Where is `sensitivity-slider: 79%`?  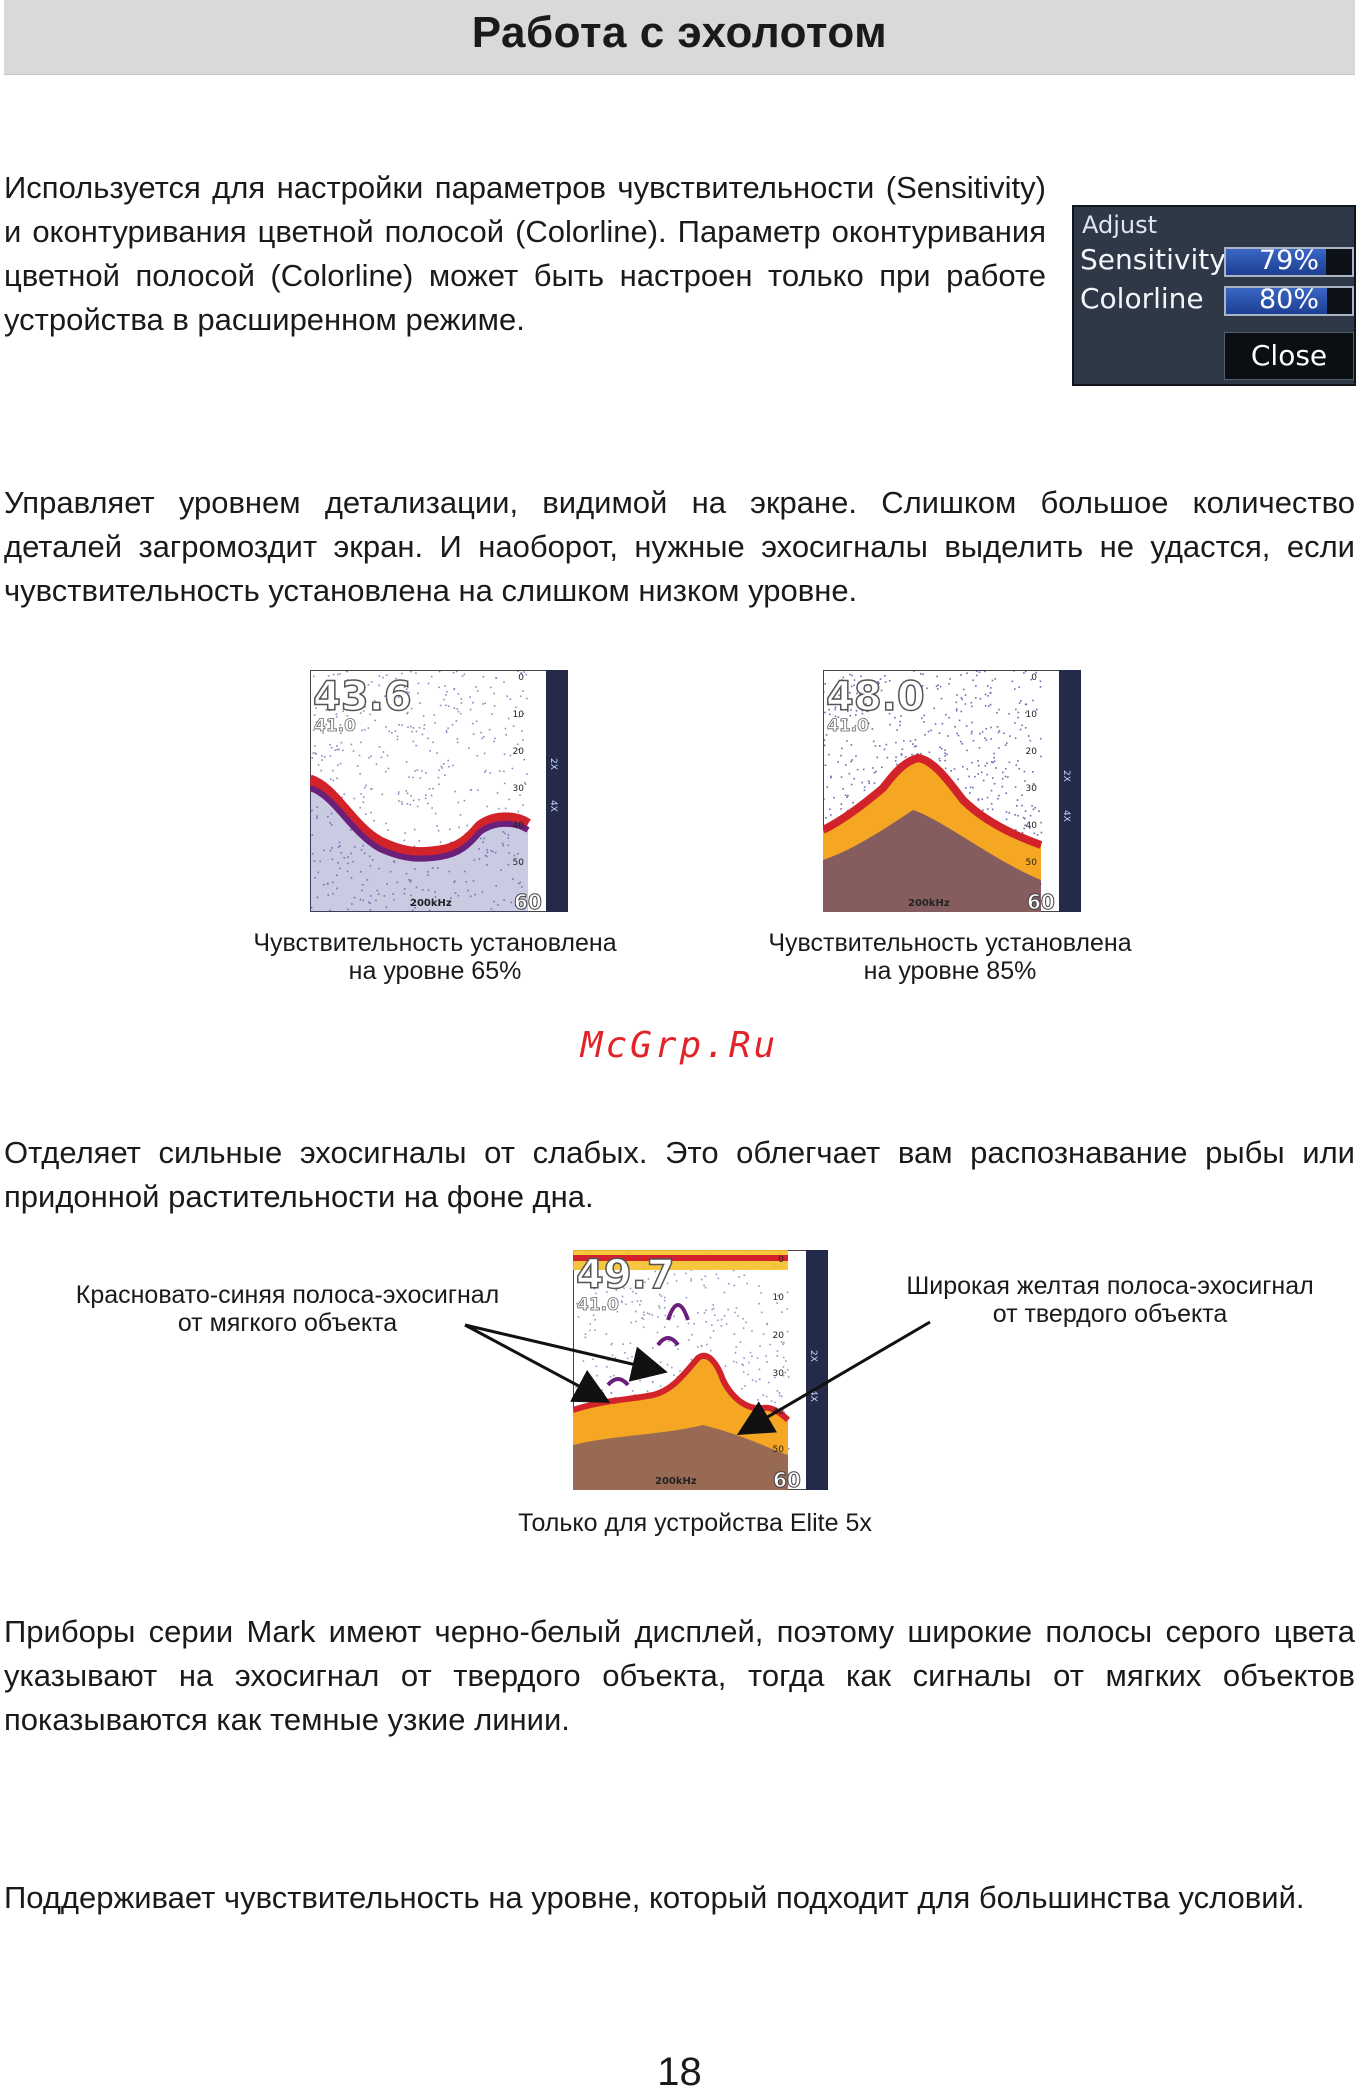 sensitivity-slider: 79% is located at coordinates (1289, 261).